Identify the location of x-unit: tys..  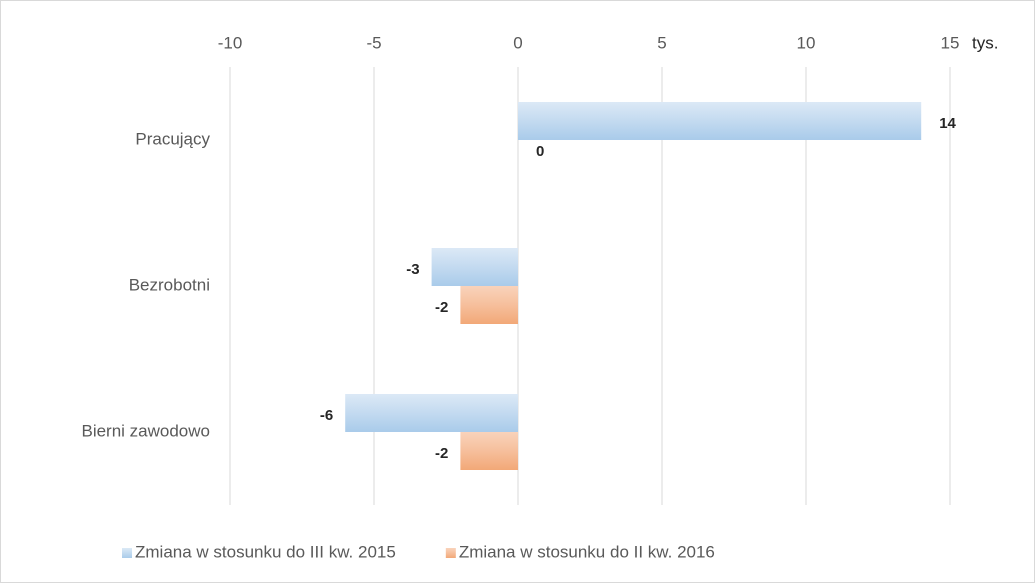
(985, 42).